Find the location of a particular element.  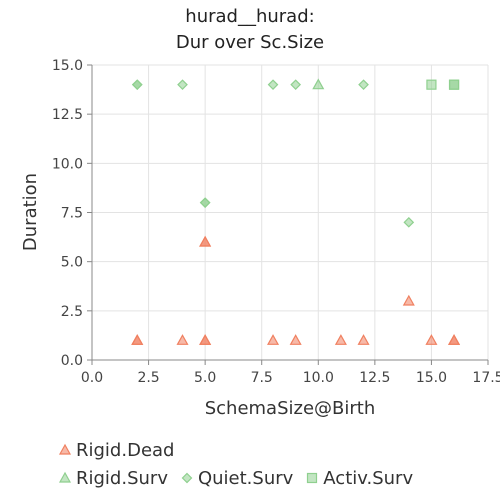

y-tick-label: 7.5 is located at coordinates (72, 214).